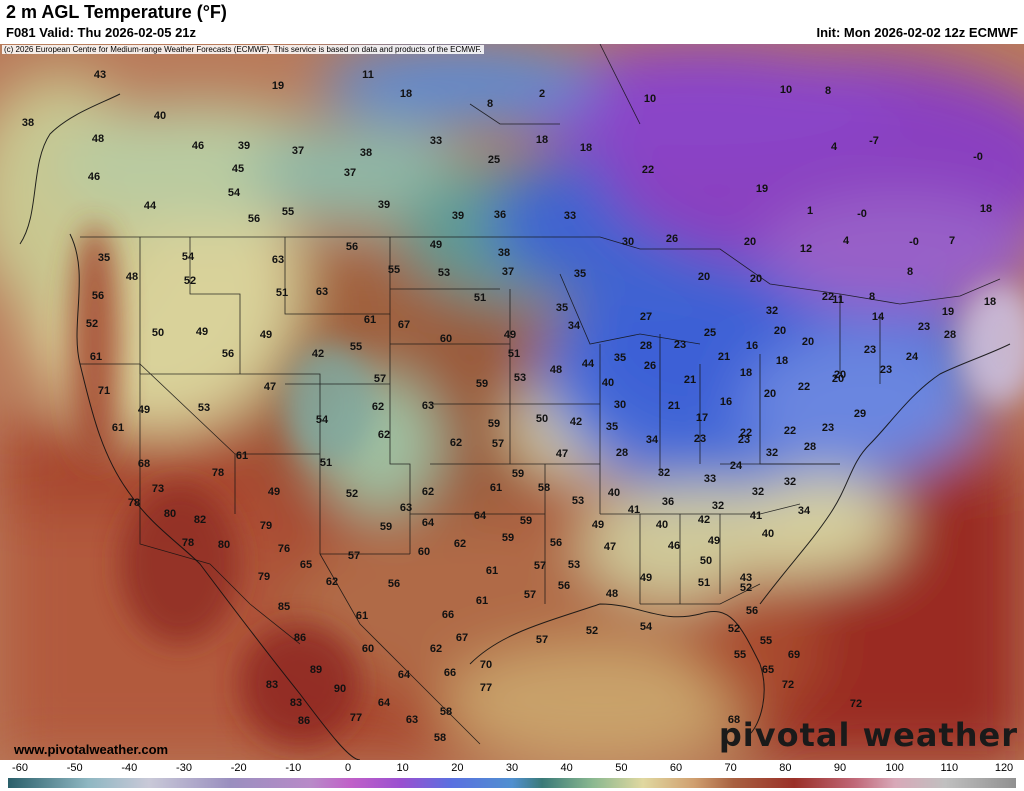  Describe the element at coordinates (91, 749) in the screenshot. I see `website-link: www.pivotalweather.com` at that location.